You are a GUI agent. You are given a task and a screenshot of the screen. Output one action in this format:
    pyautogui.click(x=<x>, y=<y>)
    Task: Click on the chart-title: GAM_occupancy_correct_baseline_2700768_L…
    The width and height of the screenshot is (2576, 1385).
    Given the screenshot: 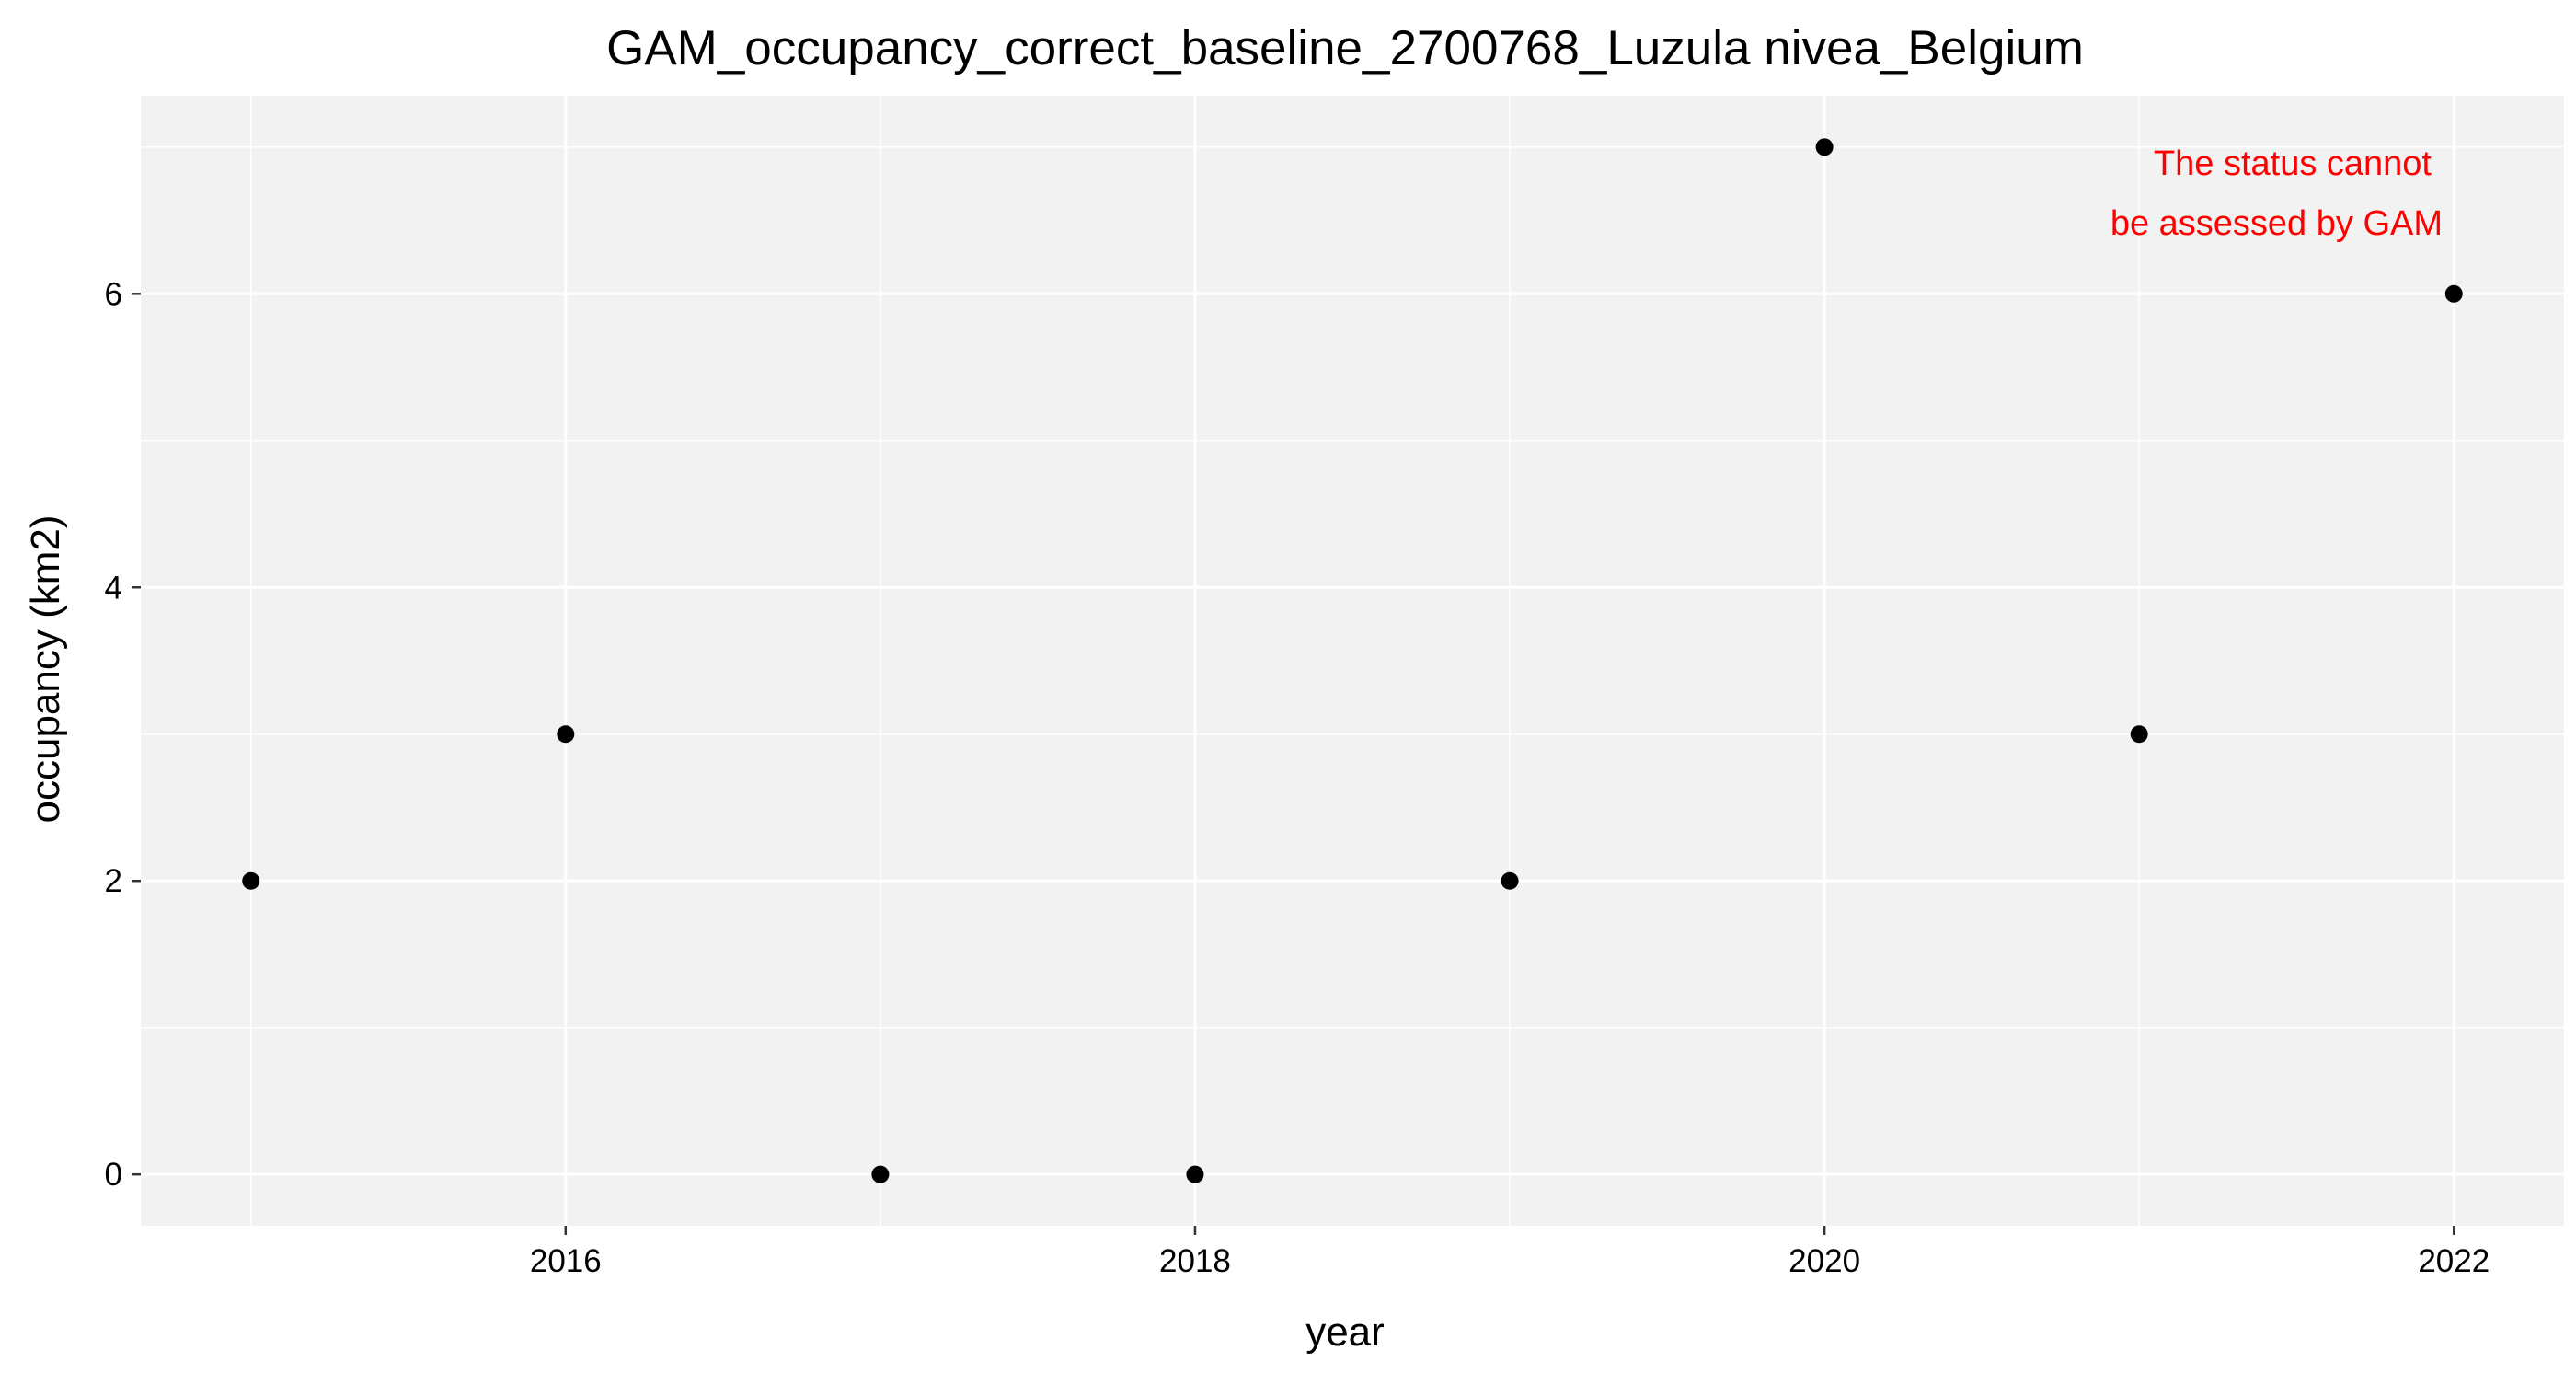 What is the action you would take?
    pyautogui.click(x=1345, y=48)
    